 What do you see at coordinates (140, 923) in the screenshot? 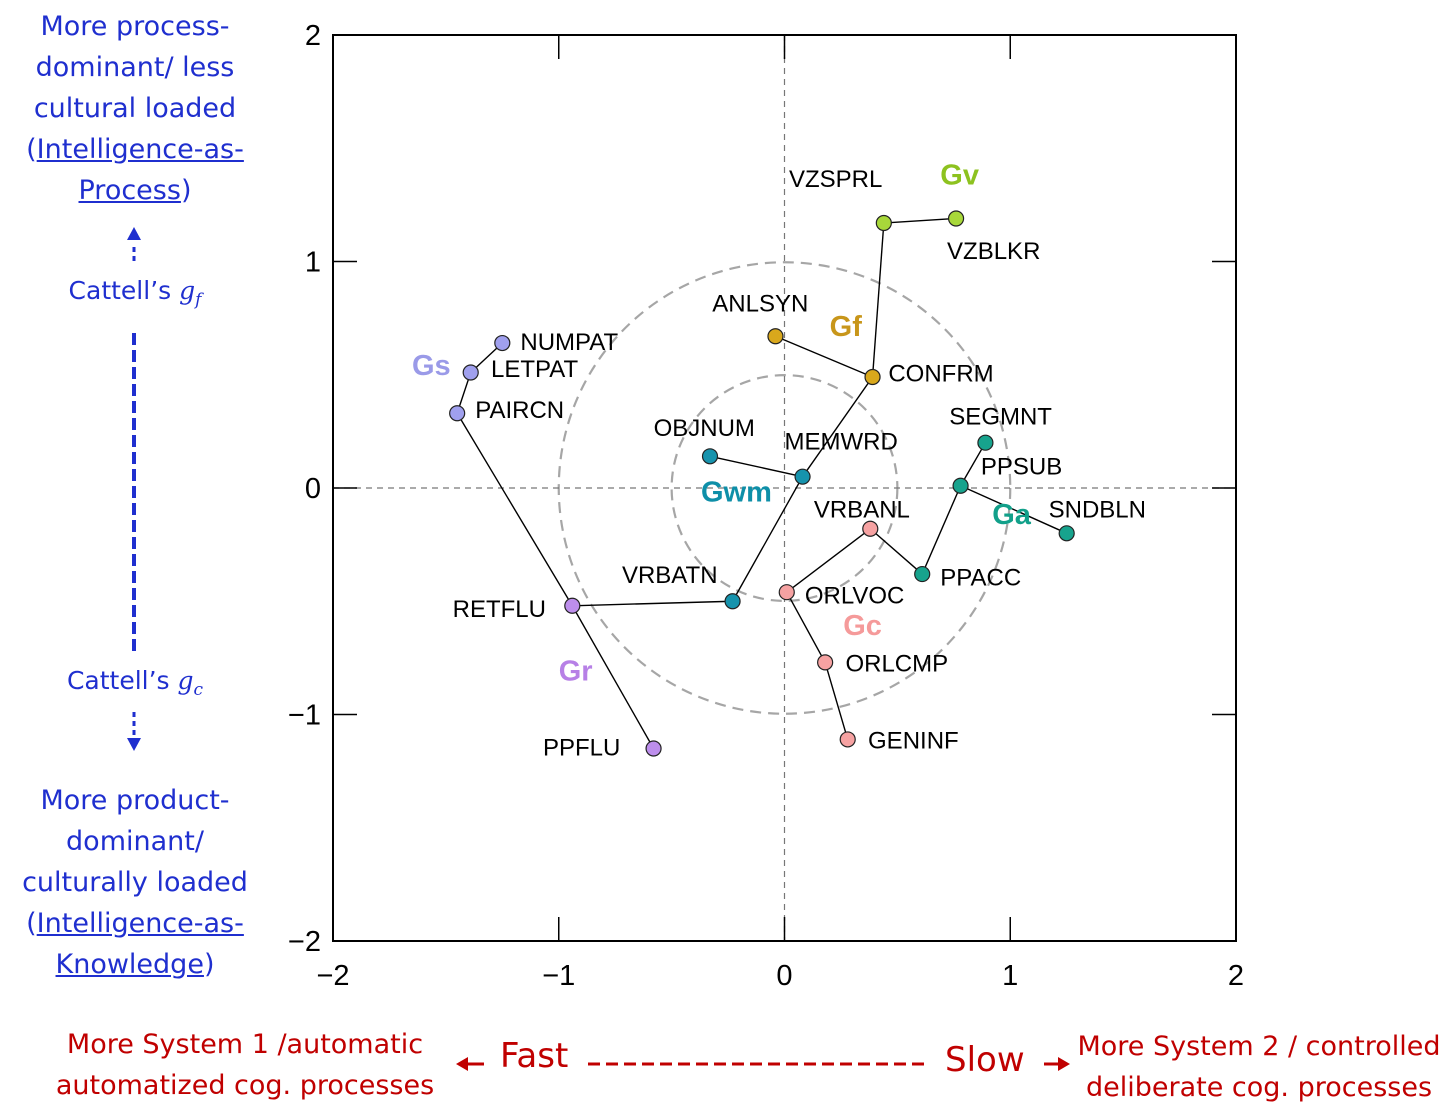
I see `intelligence-as-knowledge-link-1: Intelligence-as-` at bounding box center [140, 923].